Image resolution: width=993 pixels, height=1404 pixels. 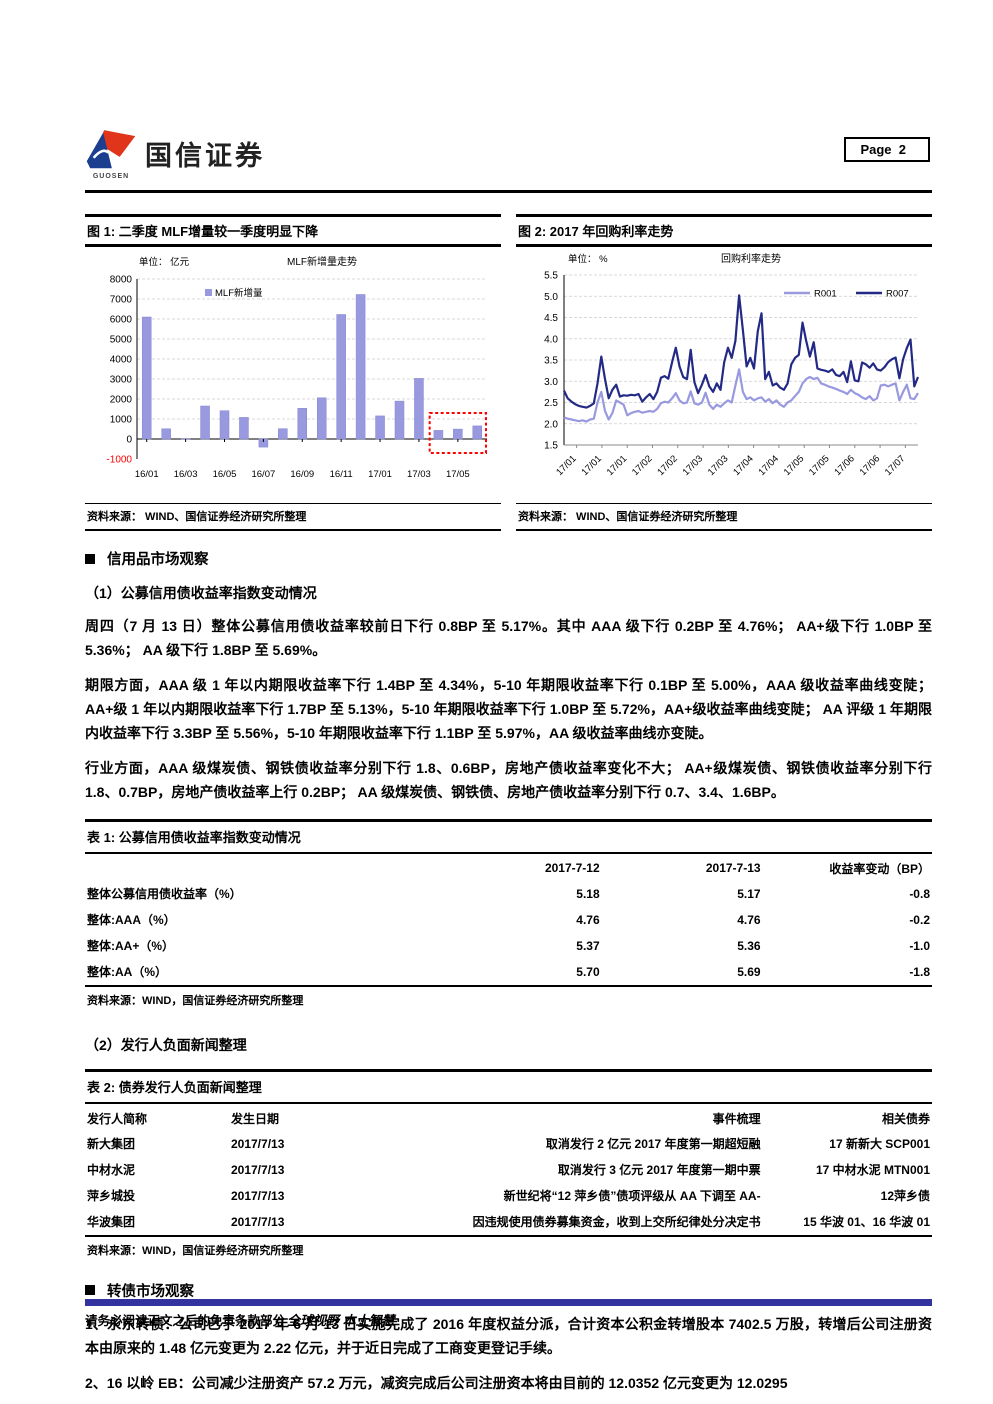 I want to click on highlight-box, so click(x=457, y=433).